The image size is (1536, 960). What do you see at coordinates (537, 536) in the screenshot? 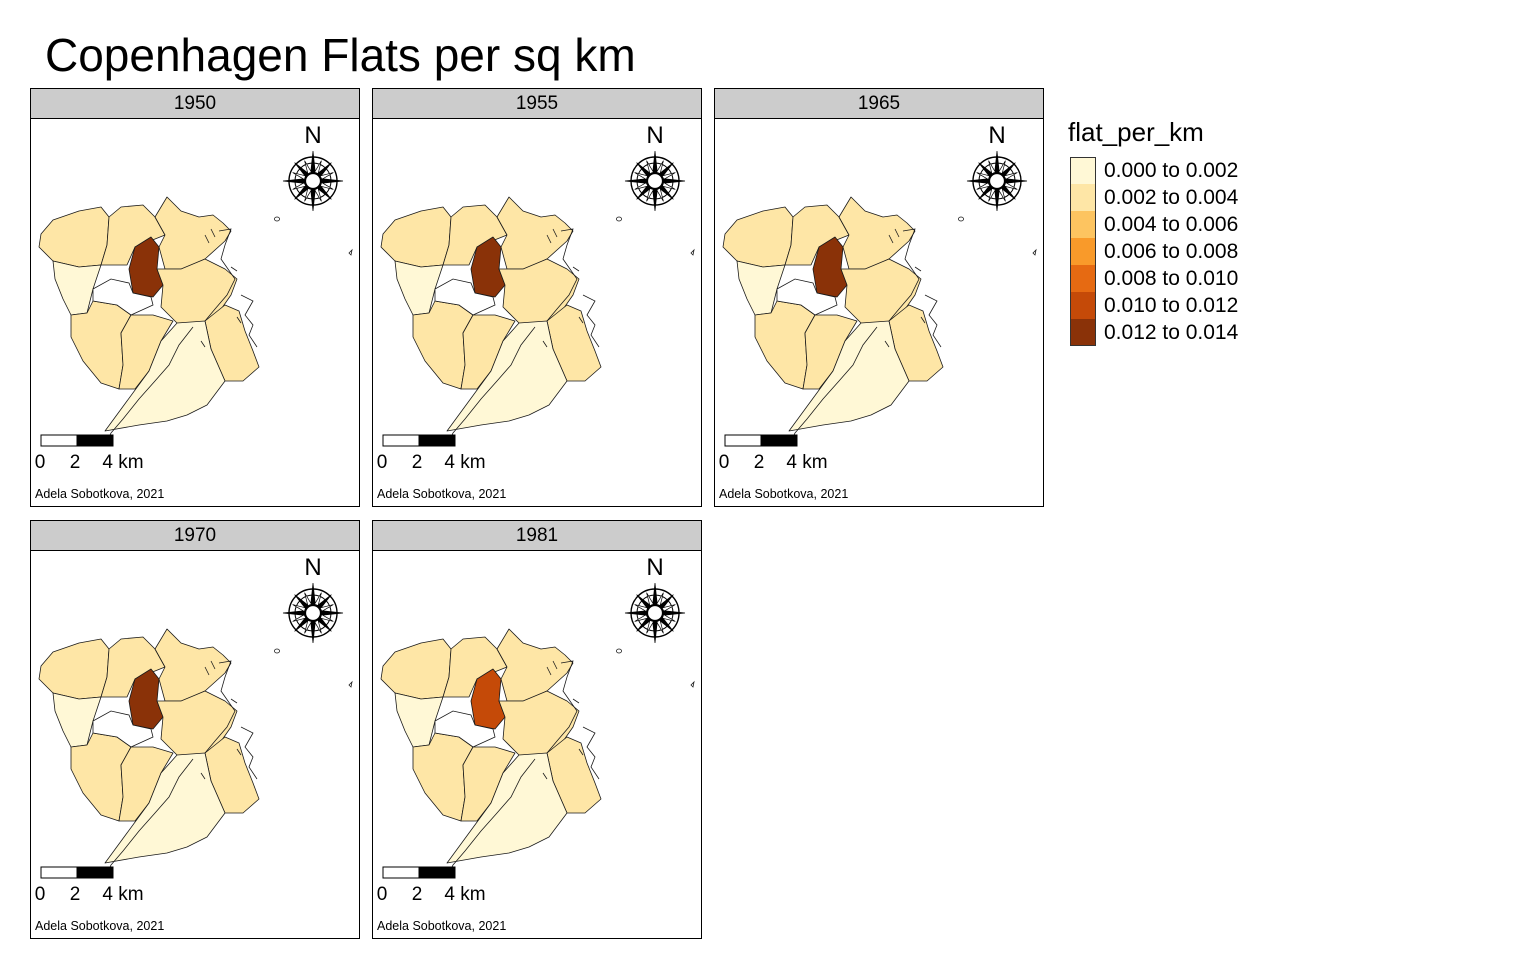
I see `panel-year-label: 1981` at bounding box center [537, 536].